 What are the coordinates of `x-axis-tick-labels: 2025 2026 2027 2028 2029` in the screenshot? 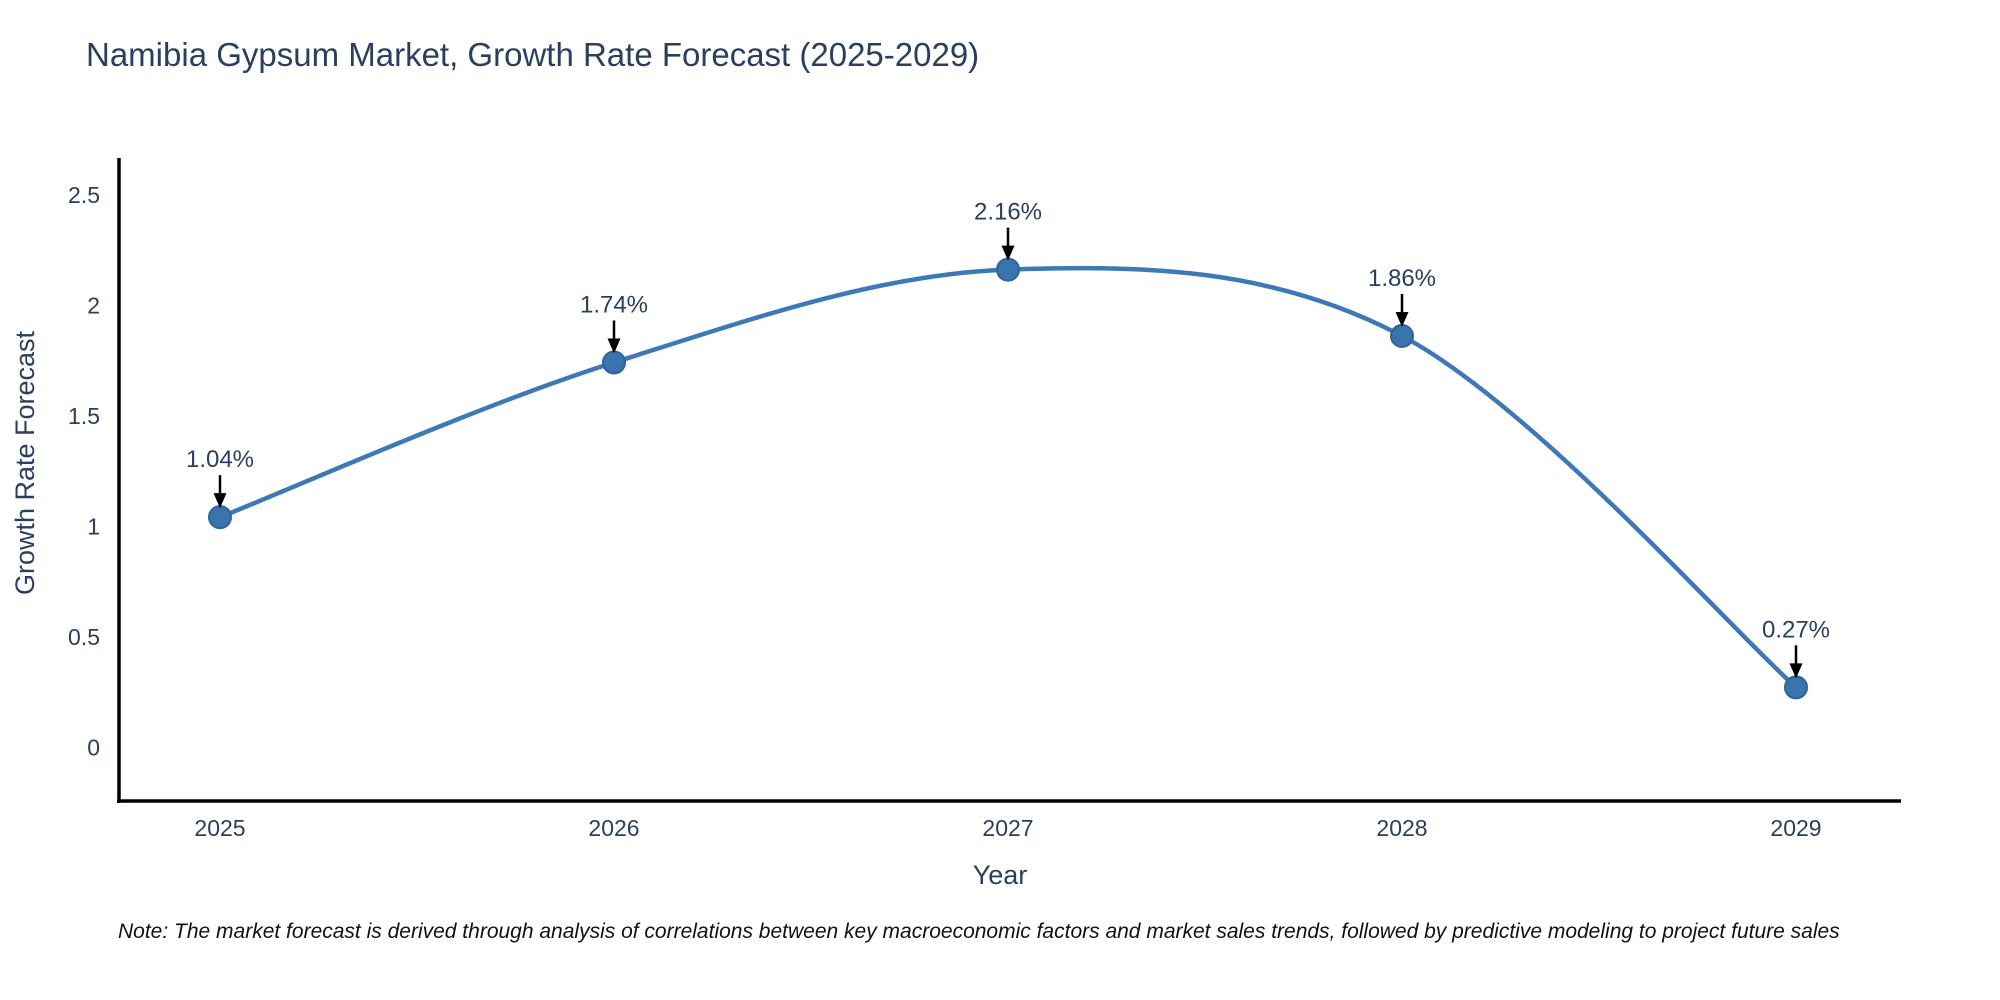 It's located at (1007, 828).